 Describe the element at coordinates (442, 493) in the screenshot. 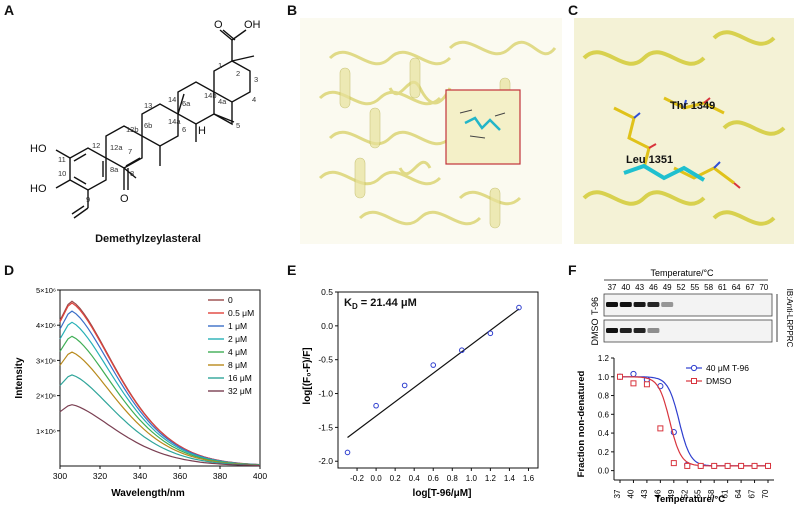

I see `chart-e-xlabel: log[T-96/μM]` at that location.